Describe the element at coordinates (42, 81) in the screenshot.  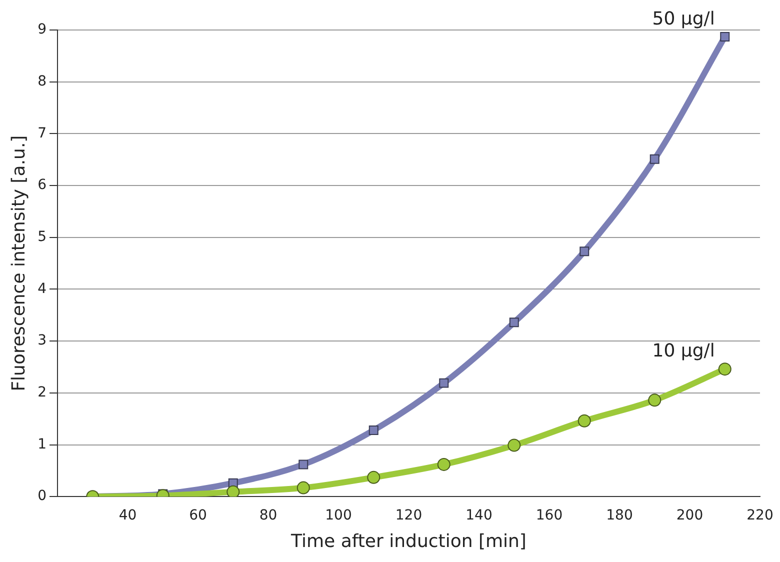
I see `y-tick-label: 8` at that location.